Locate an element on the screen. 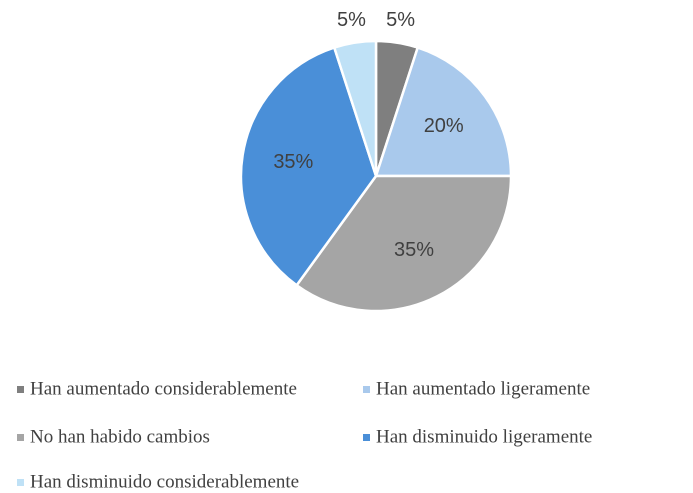 The image size is (693, 493). data-label: 20% is located at coordinates (444, 126).